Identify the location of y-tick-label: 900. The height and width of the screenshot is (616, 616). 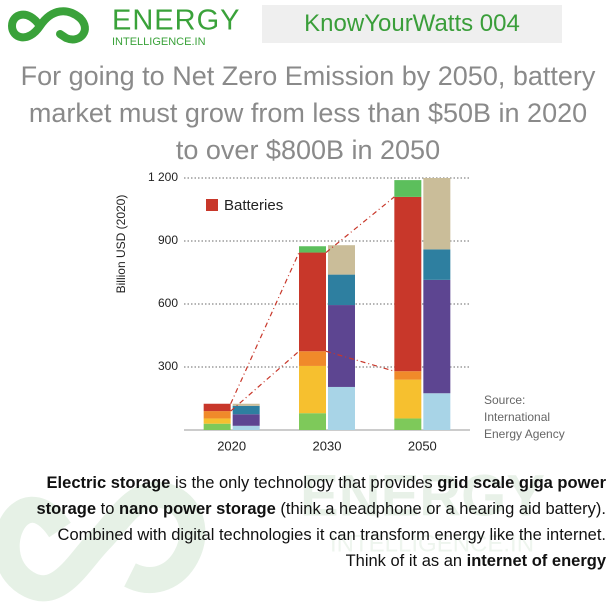
(168, 240).